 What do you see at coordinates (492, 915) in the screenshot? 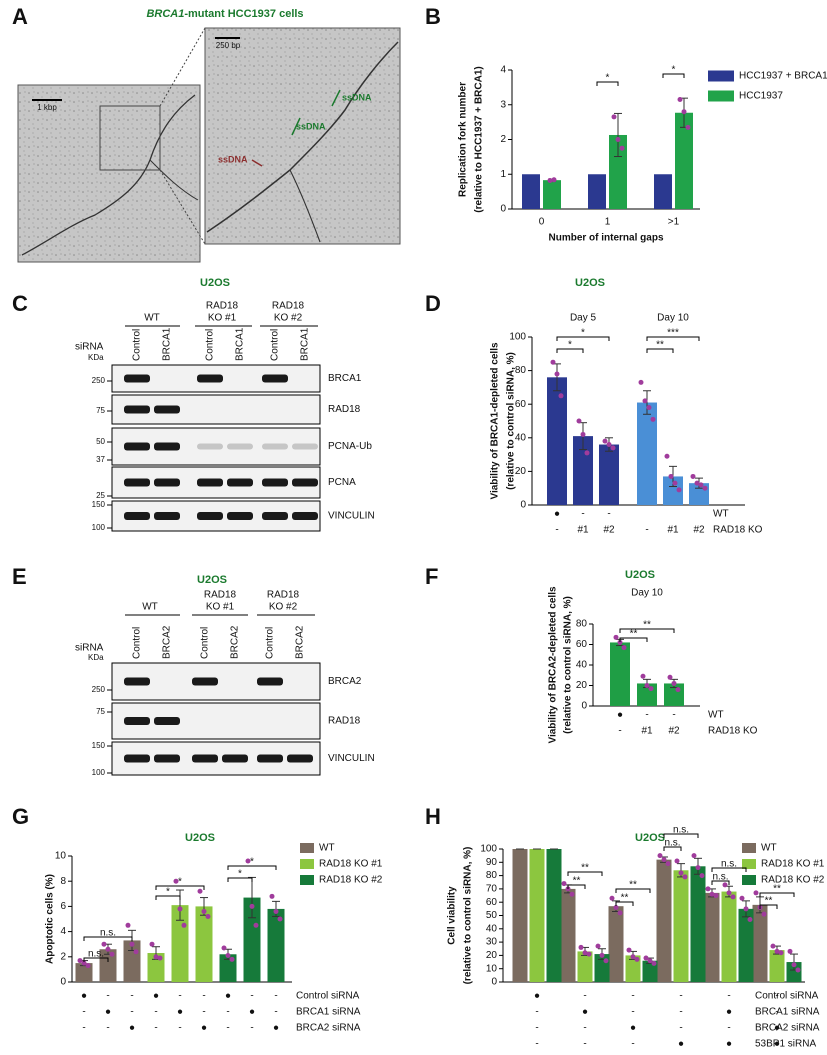
I see `y-tick-label: 50` at bounding box center [492, 915].